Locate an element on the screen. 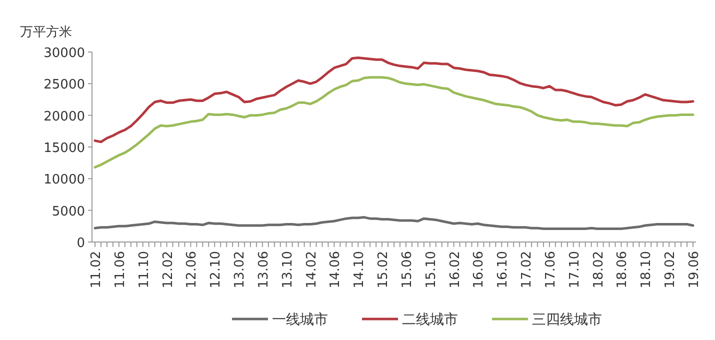  x-tick-label: 11.10 is located at coordinates (144, 269).